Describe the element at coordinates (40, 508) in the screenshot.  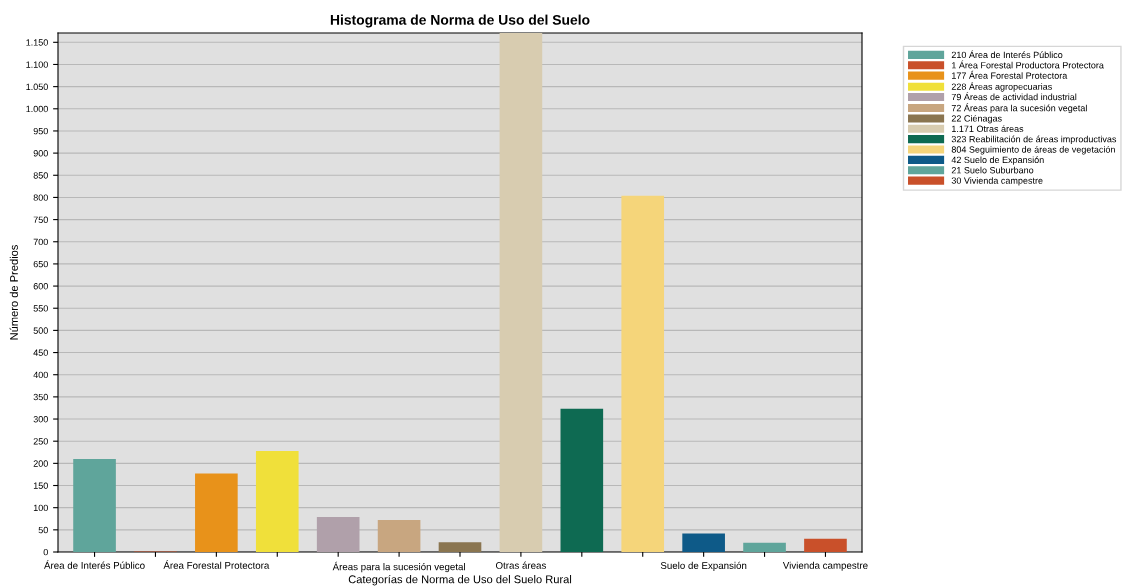
I see `y-tick-label: 100` at that location.